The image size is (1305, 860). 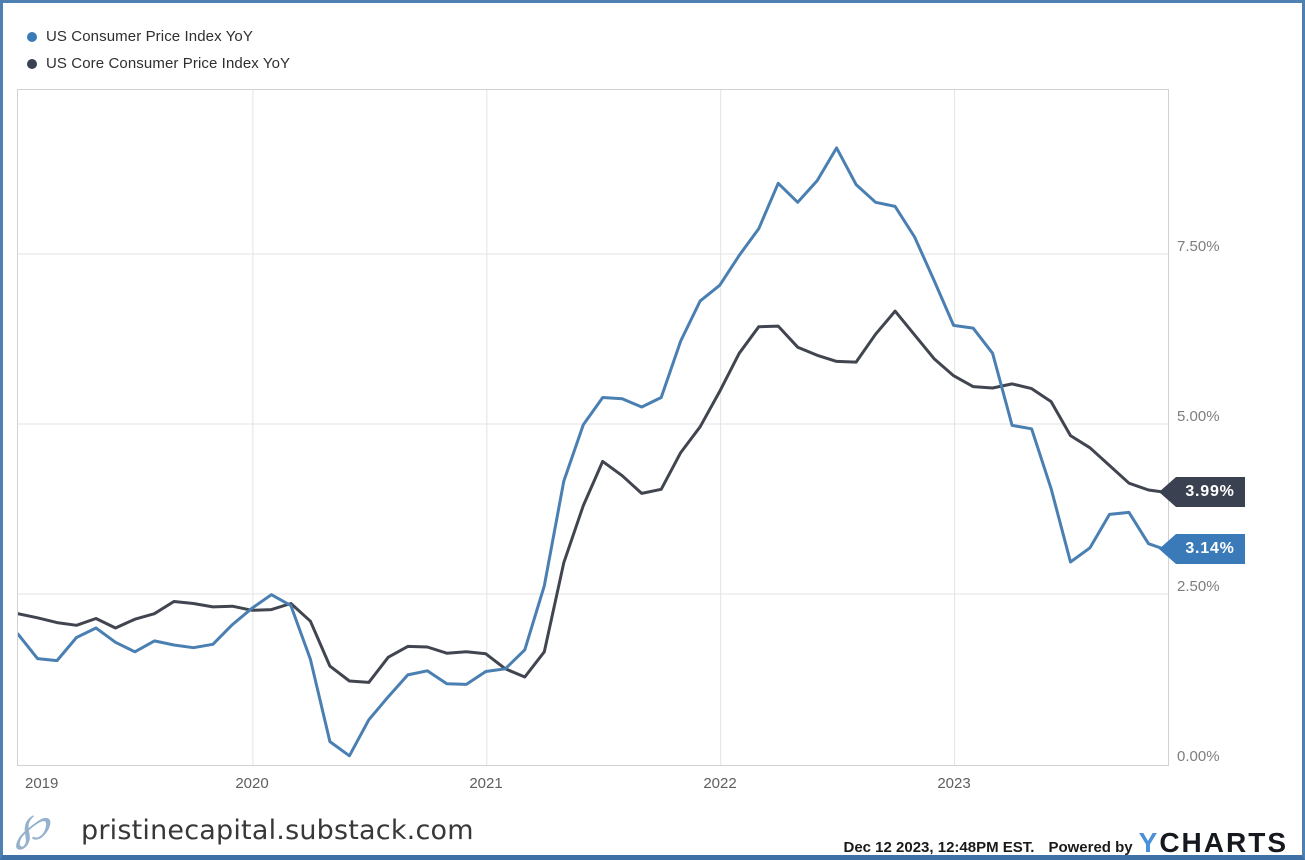 I want to click on legend-label-core-cpi: US Core Consumer Price Index YoY, so click(x=168, y=63).